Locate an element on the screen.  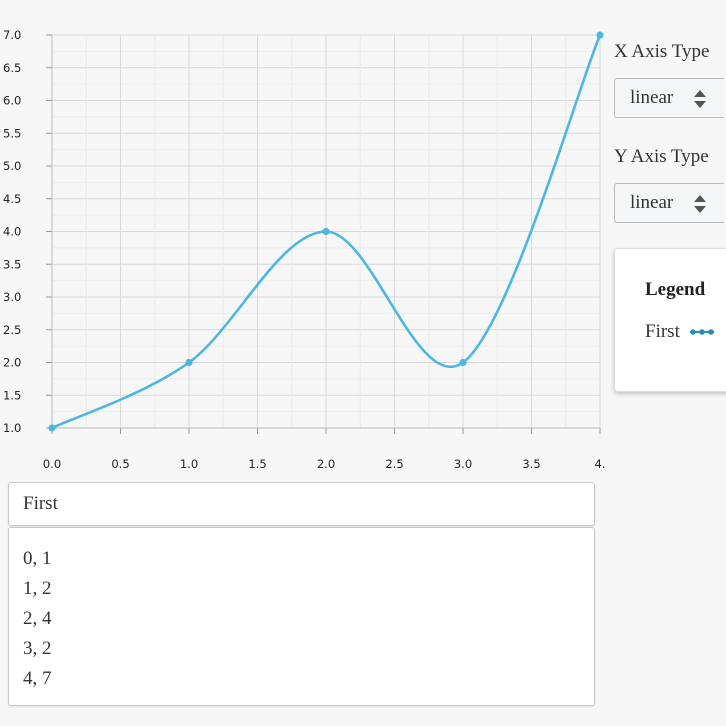
x-tick-label: 3.5 is located at coordinates (531, 464).